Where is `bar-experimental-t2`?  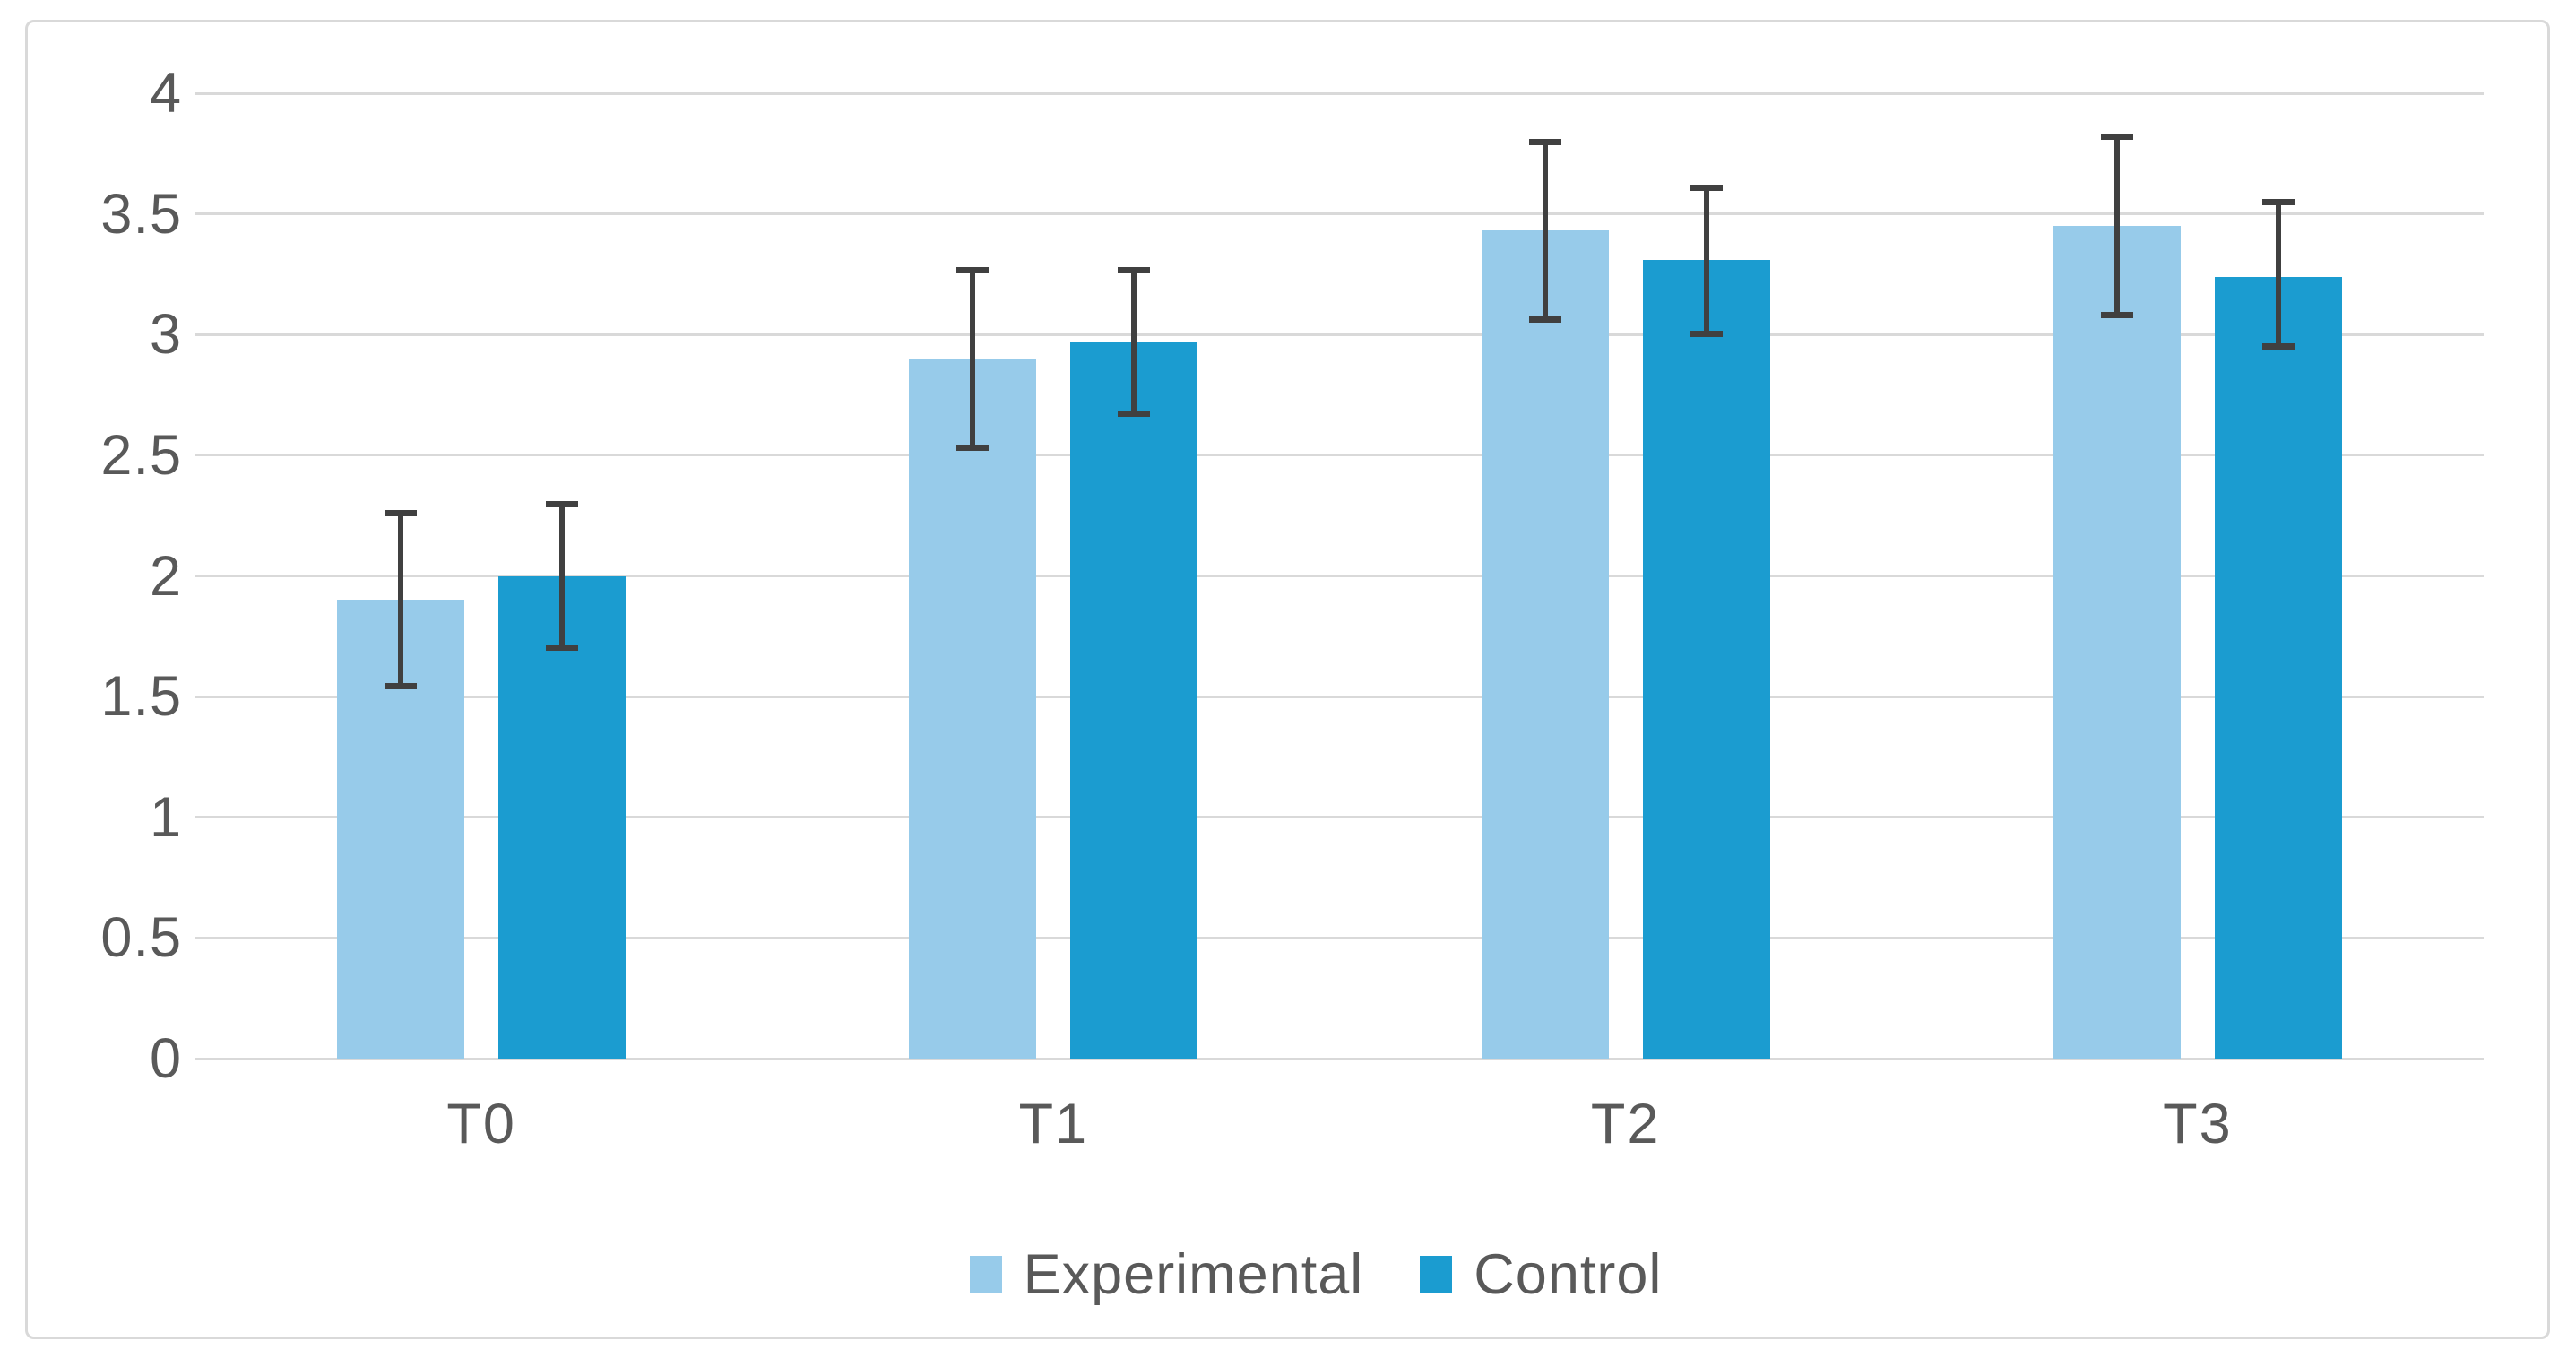 bar-experimental-t2 is located at coordinates (1545, 644).